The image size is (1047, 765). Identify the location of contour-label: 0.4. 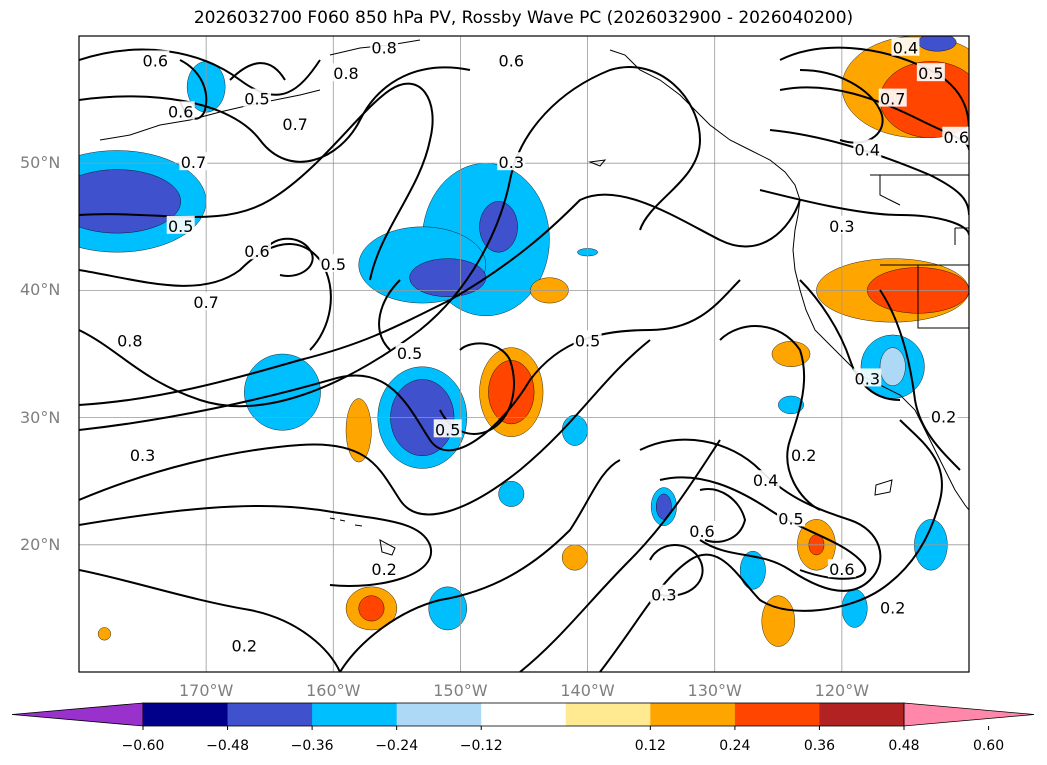
(867, 149).